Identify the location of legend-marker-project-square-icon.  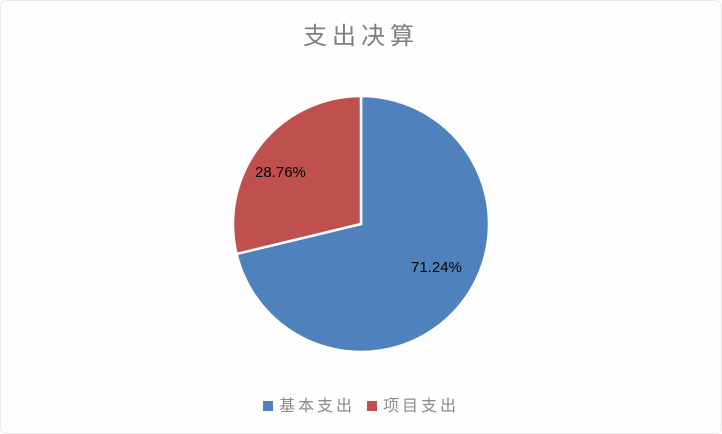
(372, 406).